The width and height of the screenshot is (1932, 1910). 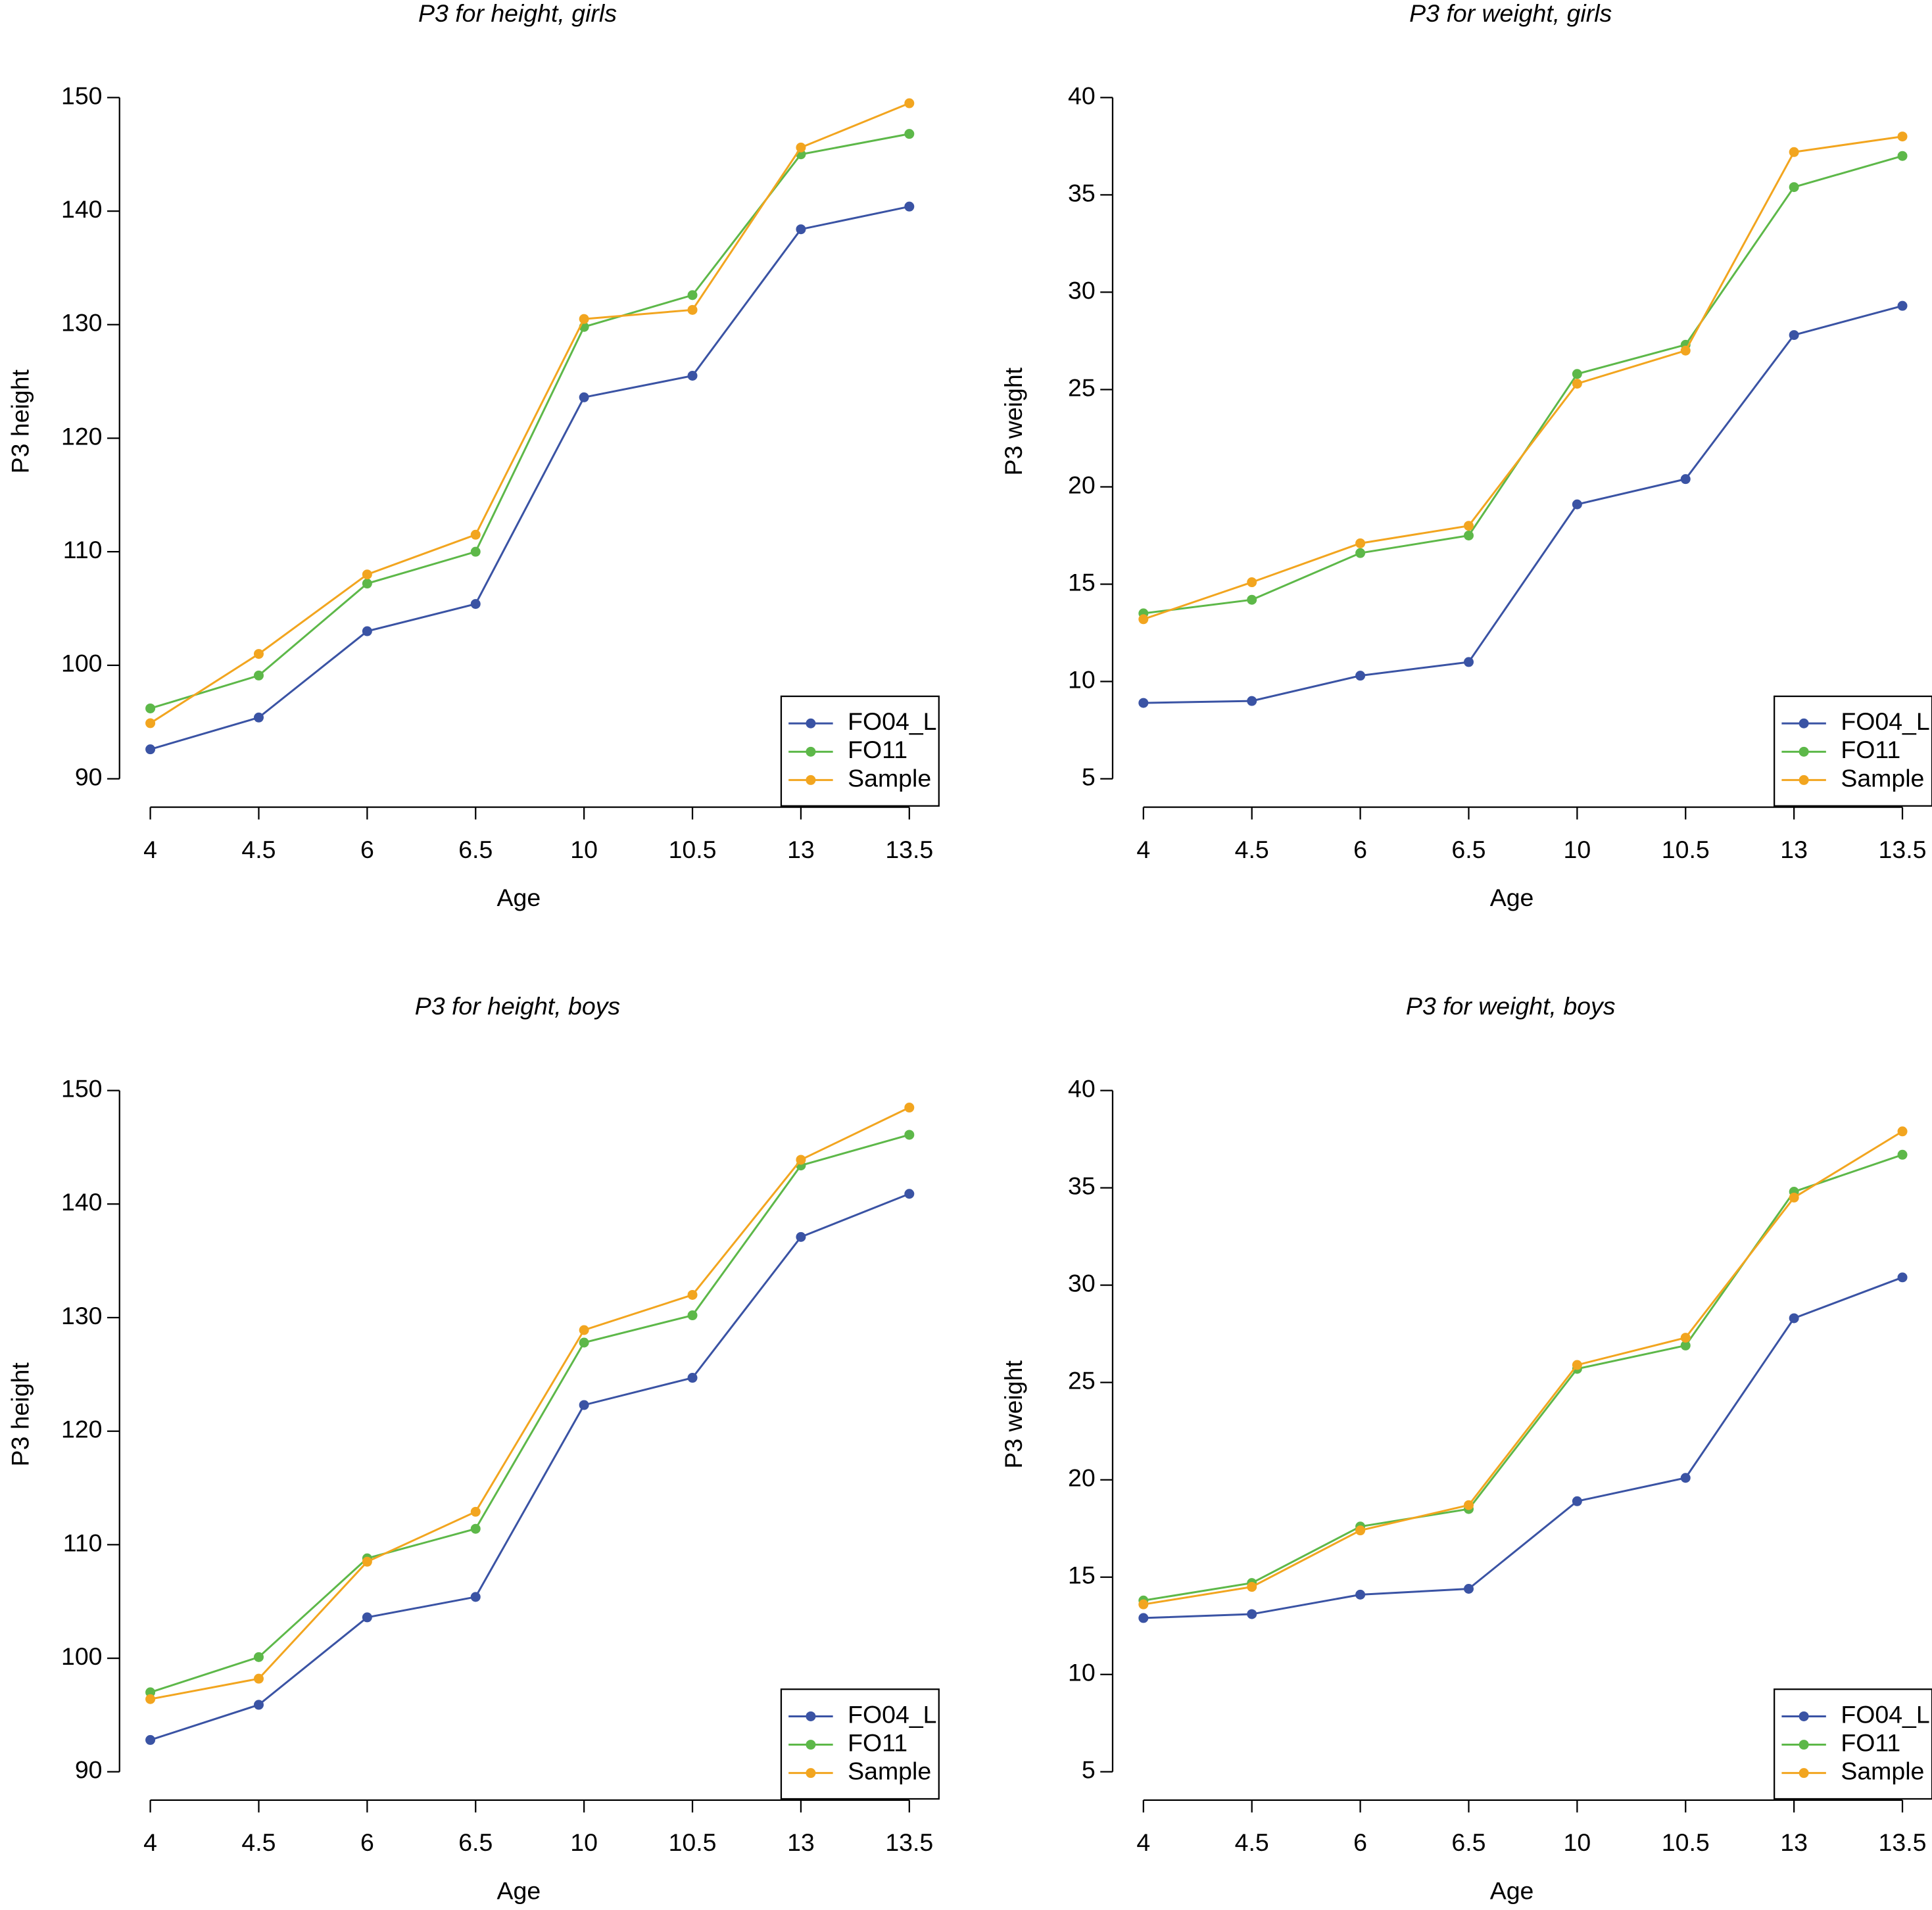 I want to click on y-axis-title: P3 weight, so click(x=1013, y=1414).